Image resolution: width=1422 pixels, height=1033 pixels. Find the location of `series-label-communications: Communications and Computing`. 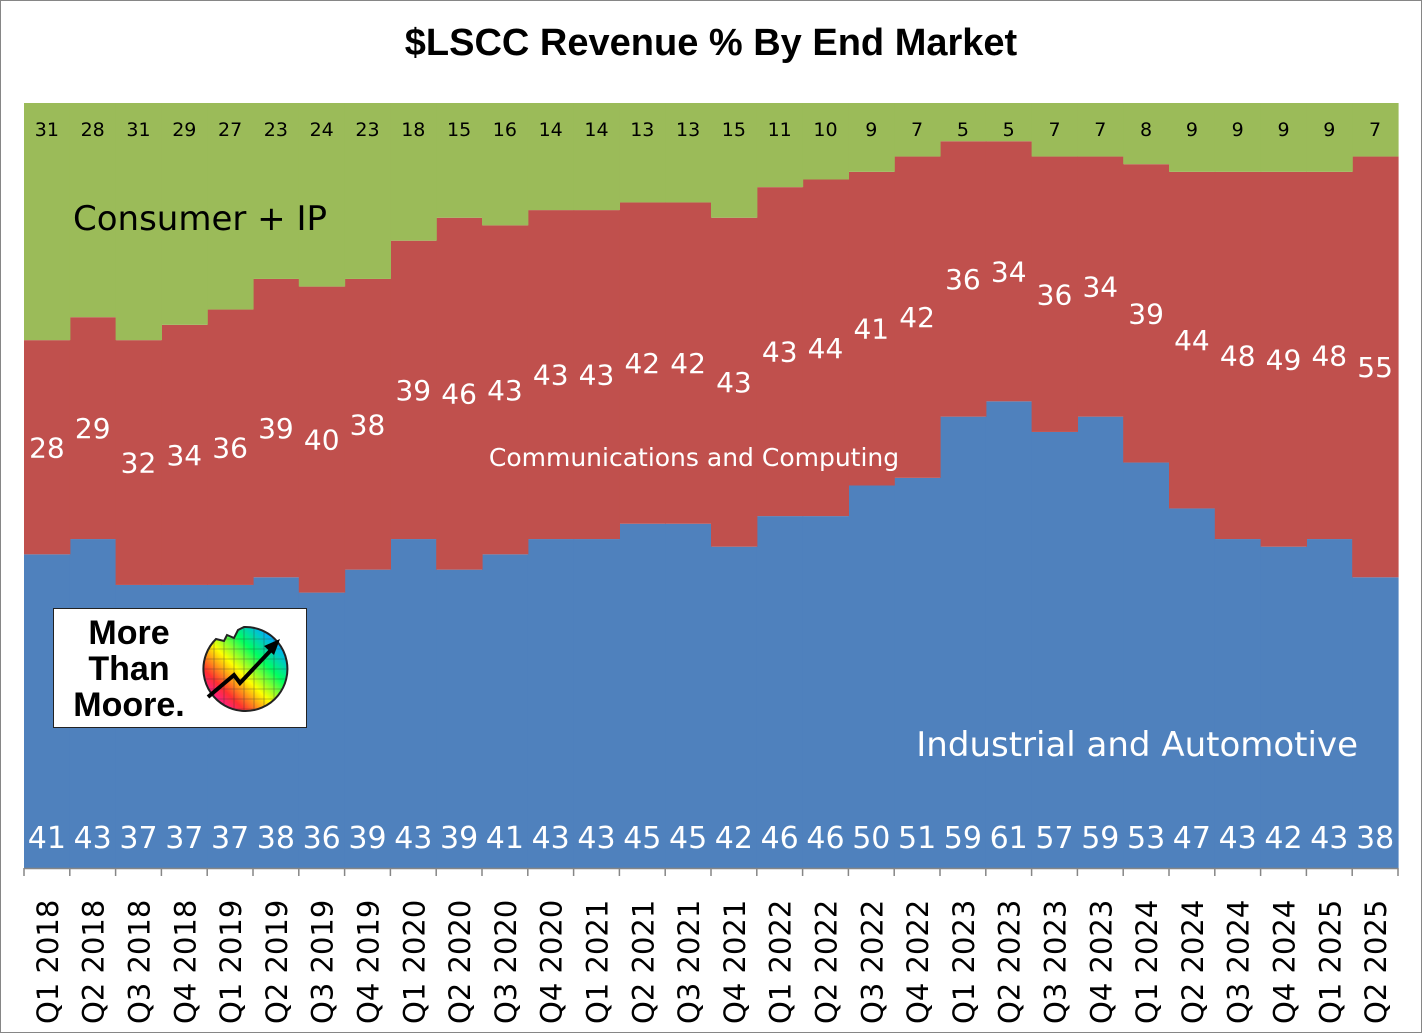

series-label-communications: Communications and Computing is located at coordinates (694, 457).